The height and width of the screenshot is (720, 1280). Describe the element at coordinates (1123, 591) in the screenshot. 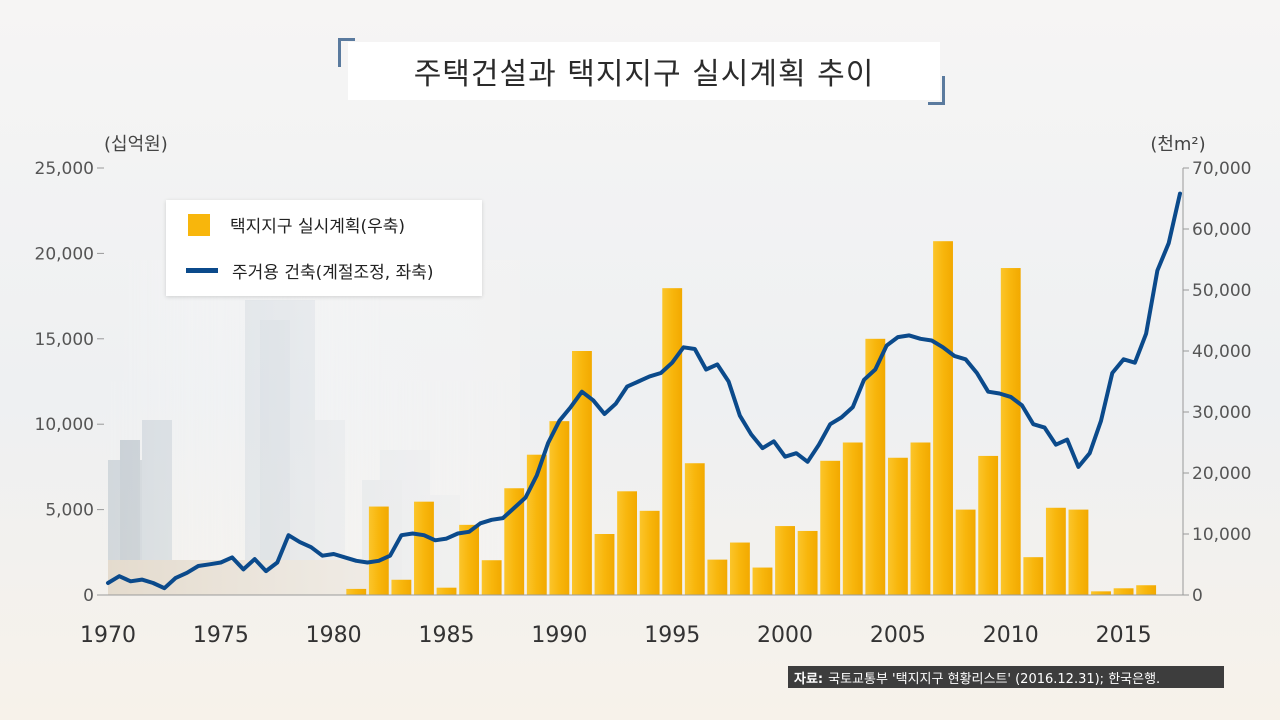

I see `bar-2015` at that location.